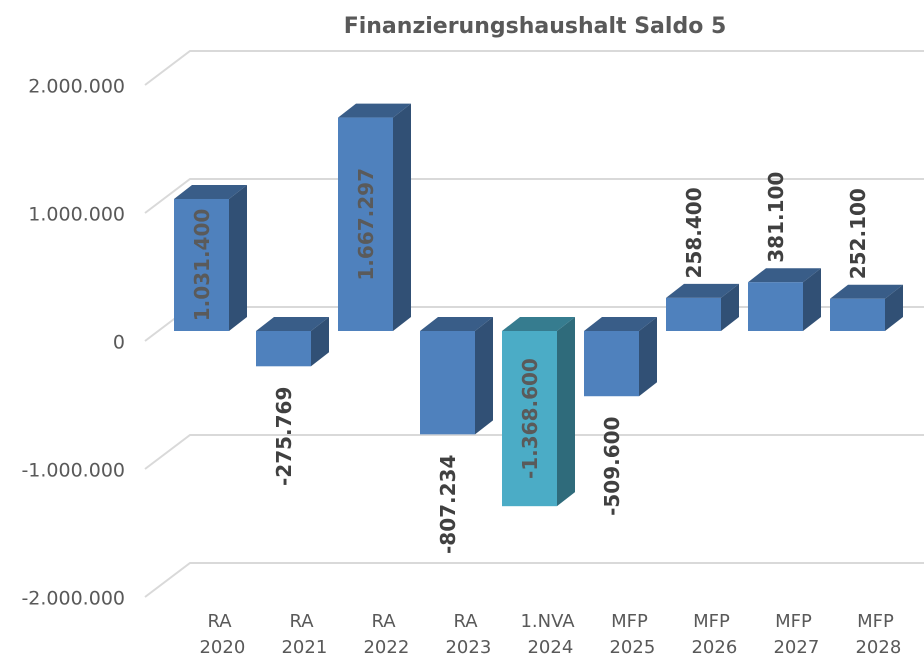  Describe the element at coordinates (535, 26) in the screenshot. I see `chart-title: Finanzierungshaushalt Saldo 5` at that location.